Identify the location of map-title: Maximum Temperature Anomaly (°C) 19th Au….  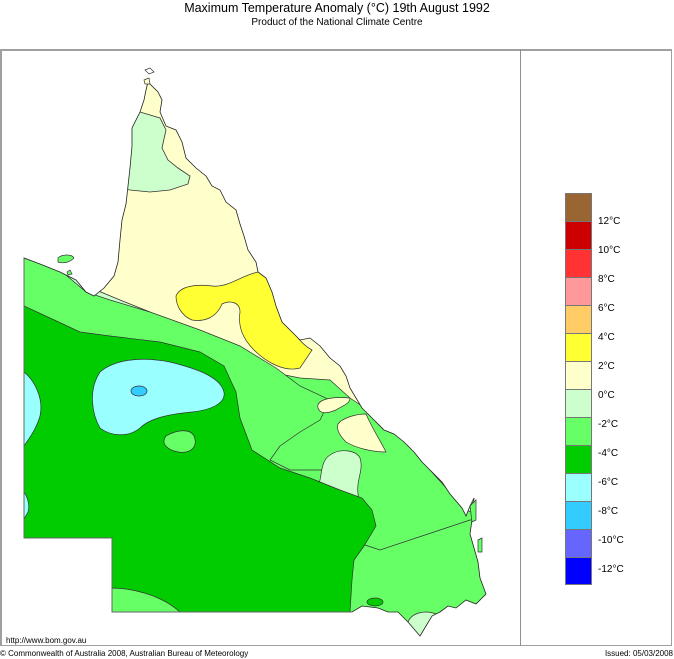
(337, 8).